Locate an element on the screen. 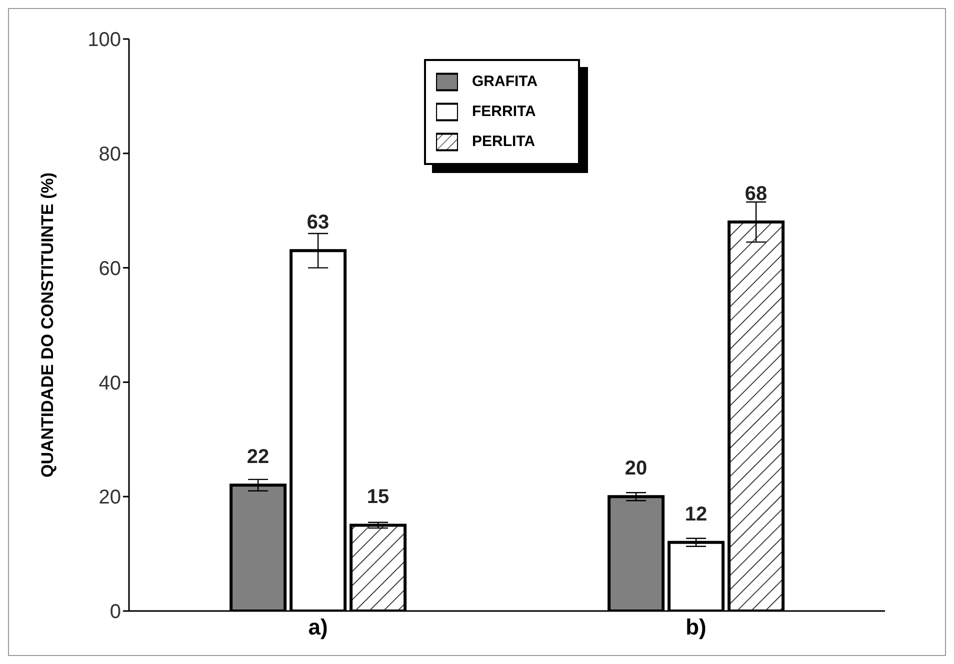 Image resolution: width=954 pixels, height=664 pixels. y-tick-label: 0 is located at coordinates (115, 612).